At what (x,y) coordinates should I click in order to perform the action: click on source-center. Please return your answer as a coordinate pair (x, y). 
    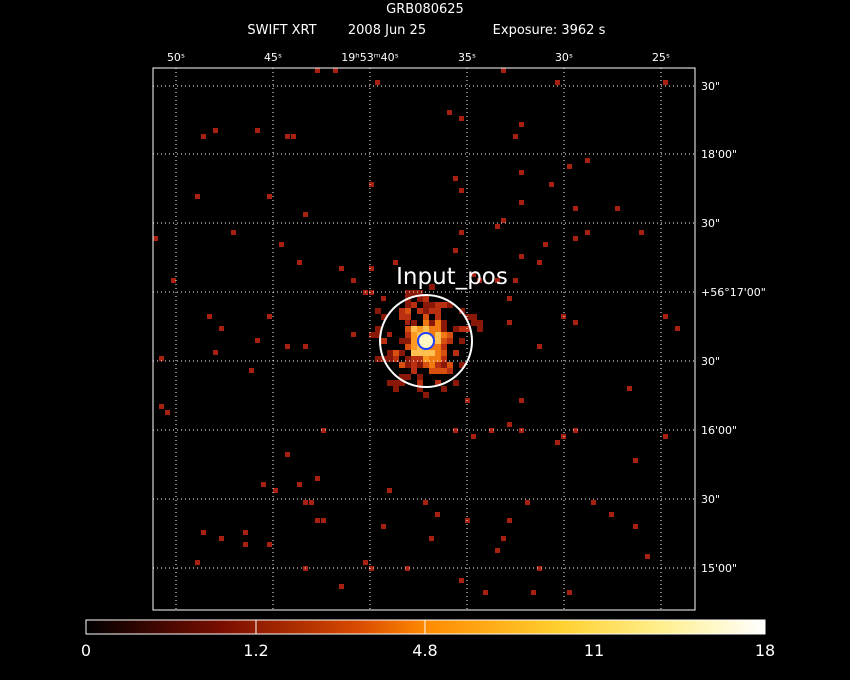
    Looking at the image, I should click on (426, 341).